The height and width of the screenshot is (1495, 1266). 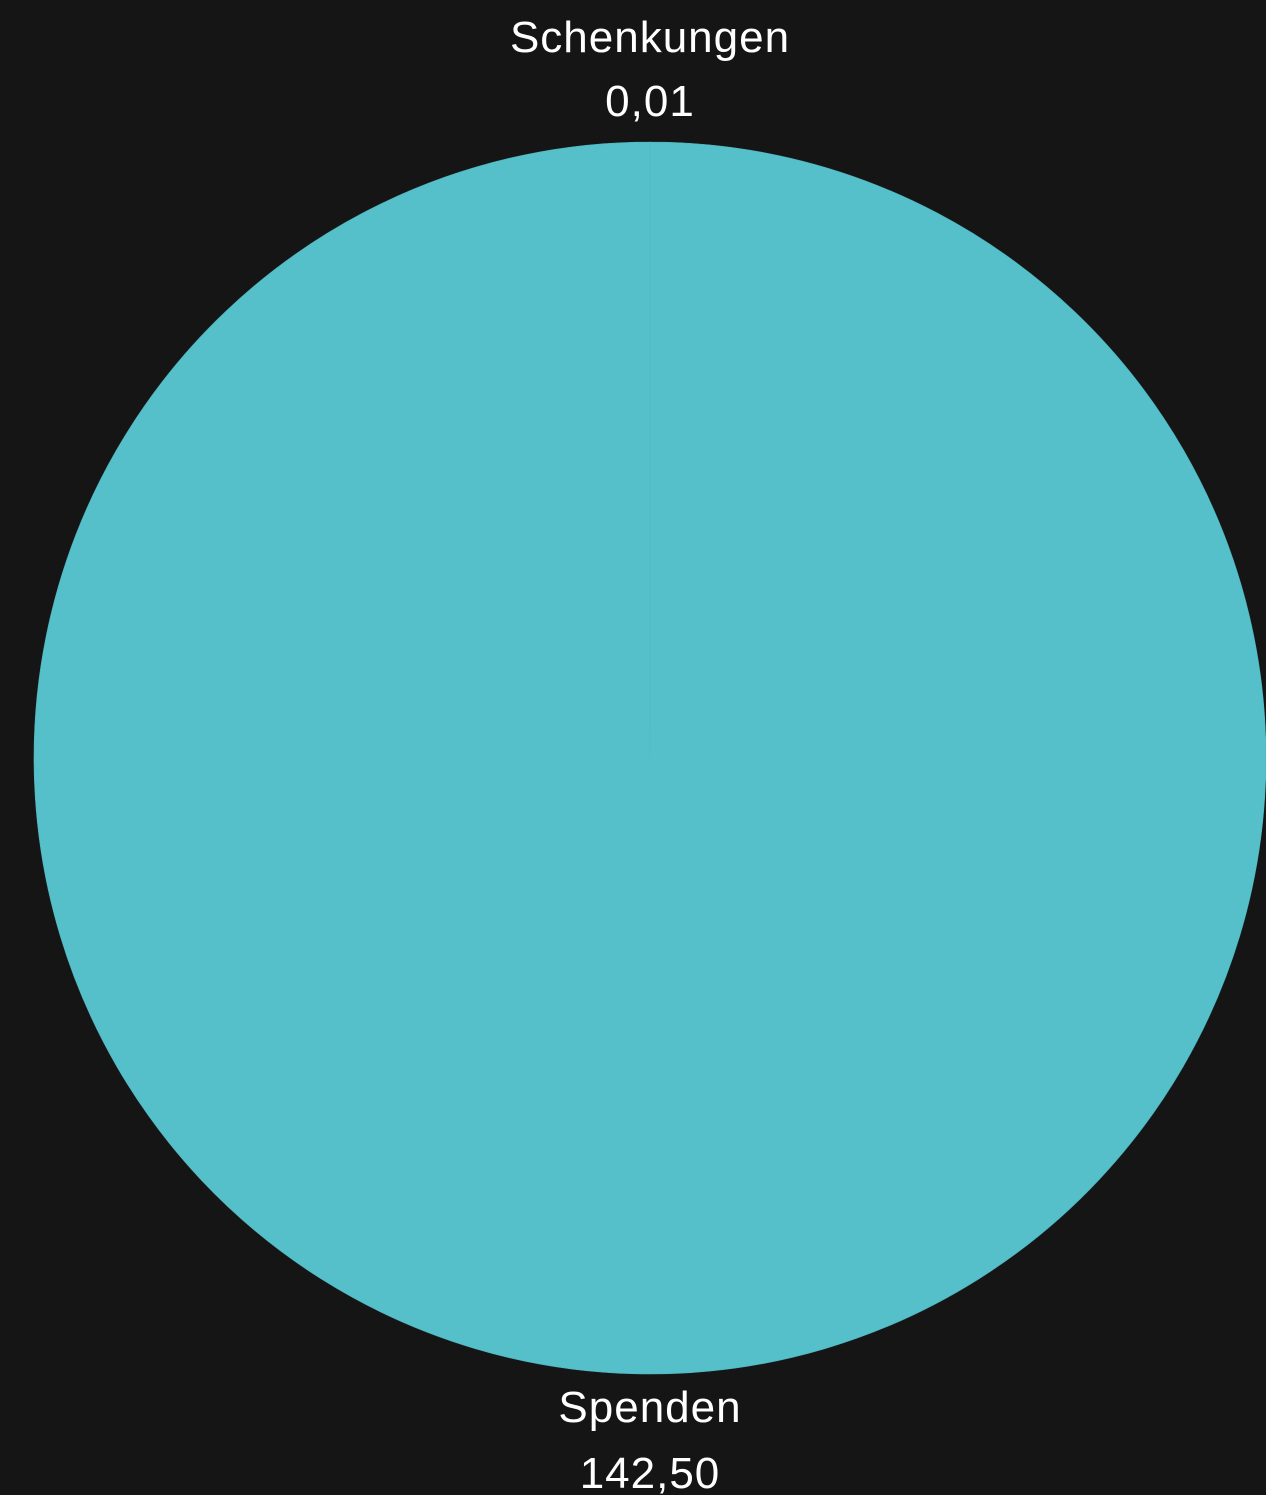 I want to click on slice-label-spenden: Spenden, so click(x=649, y=1407).